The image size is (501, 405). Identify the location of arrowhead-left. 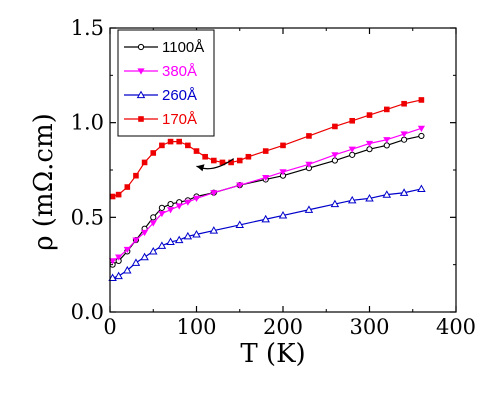
(200, 168).